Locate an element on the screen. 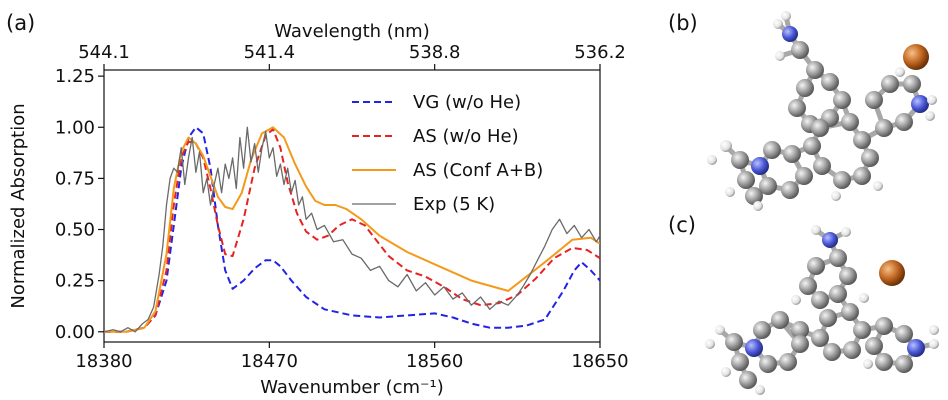 The image size is (948, 400). y-tick-label: 1.25 is located at coordinates (75, 76).